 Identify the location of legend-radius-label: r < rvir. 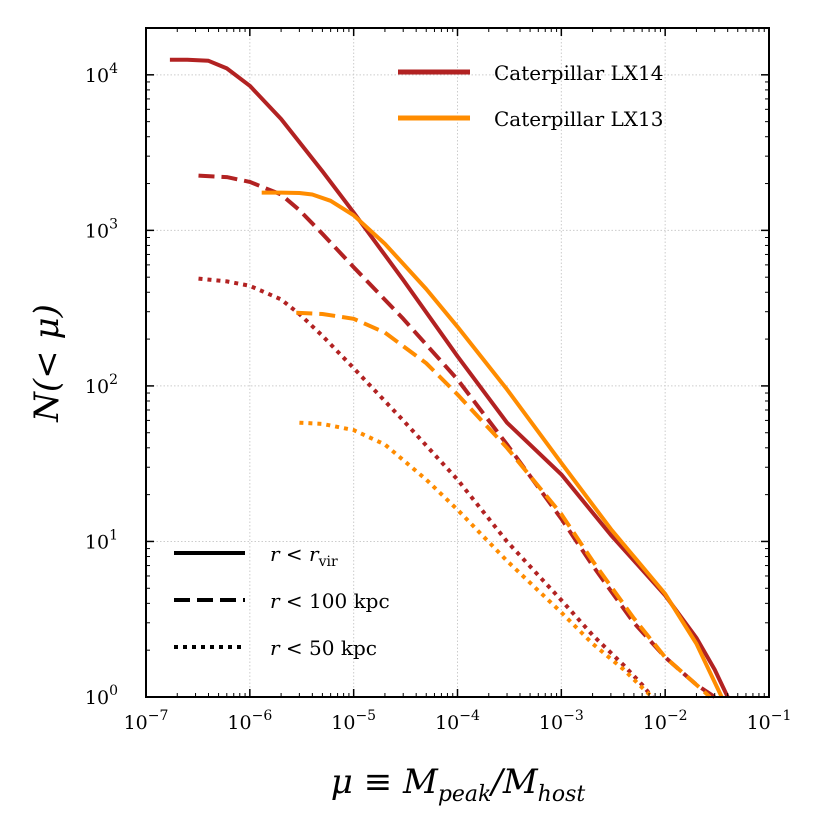
(304, 556).